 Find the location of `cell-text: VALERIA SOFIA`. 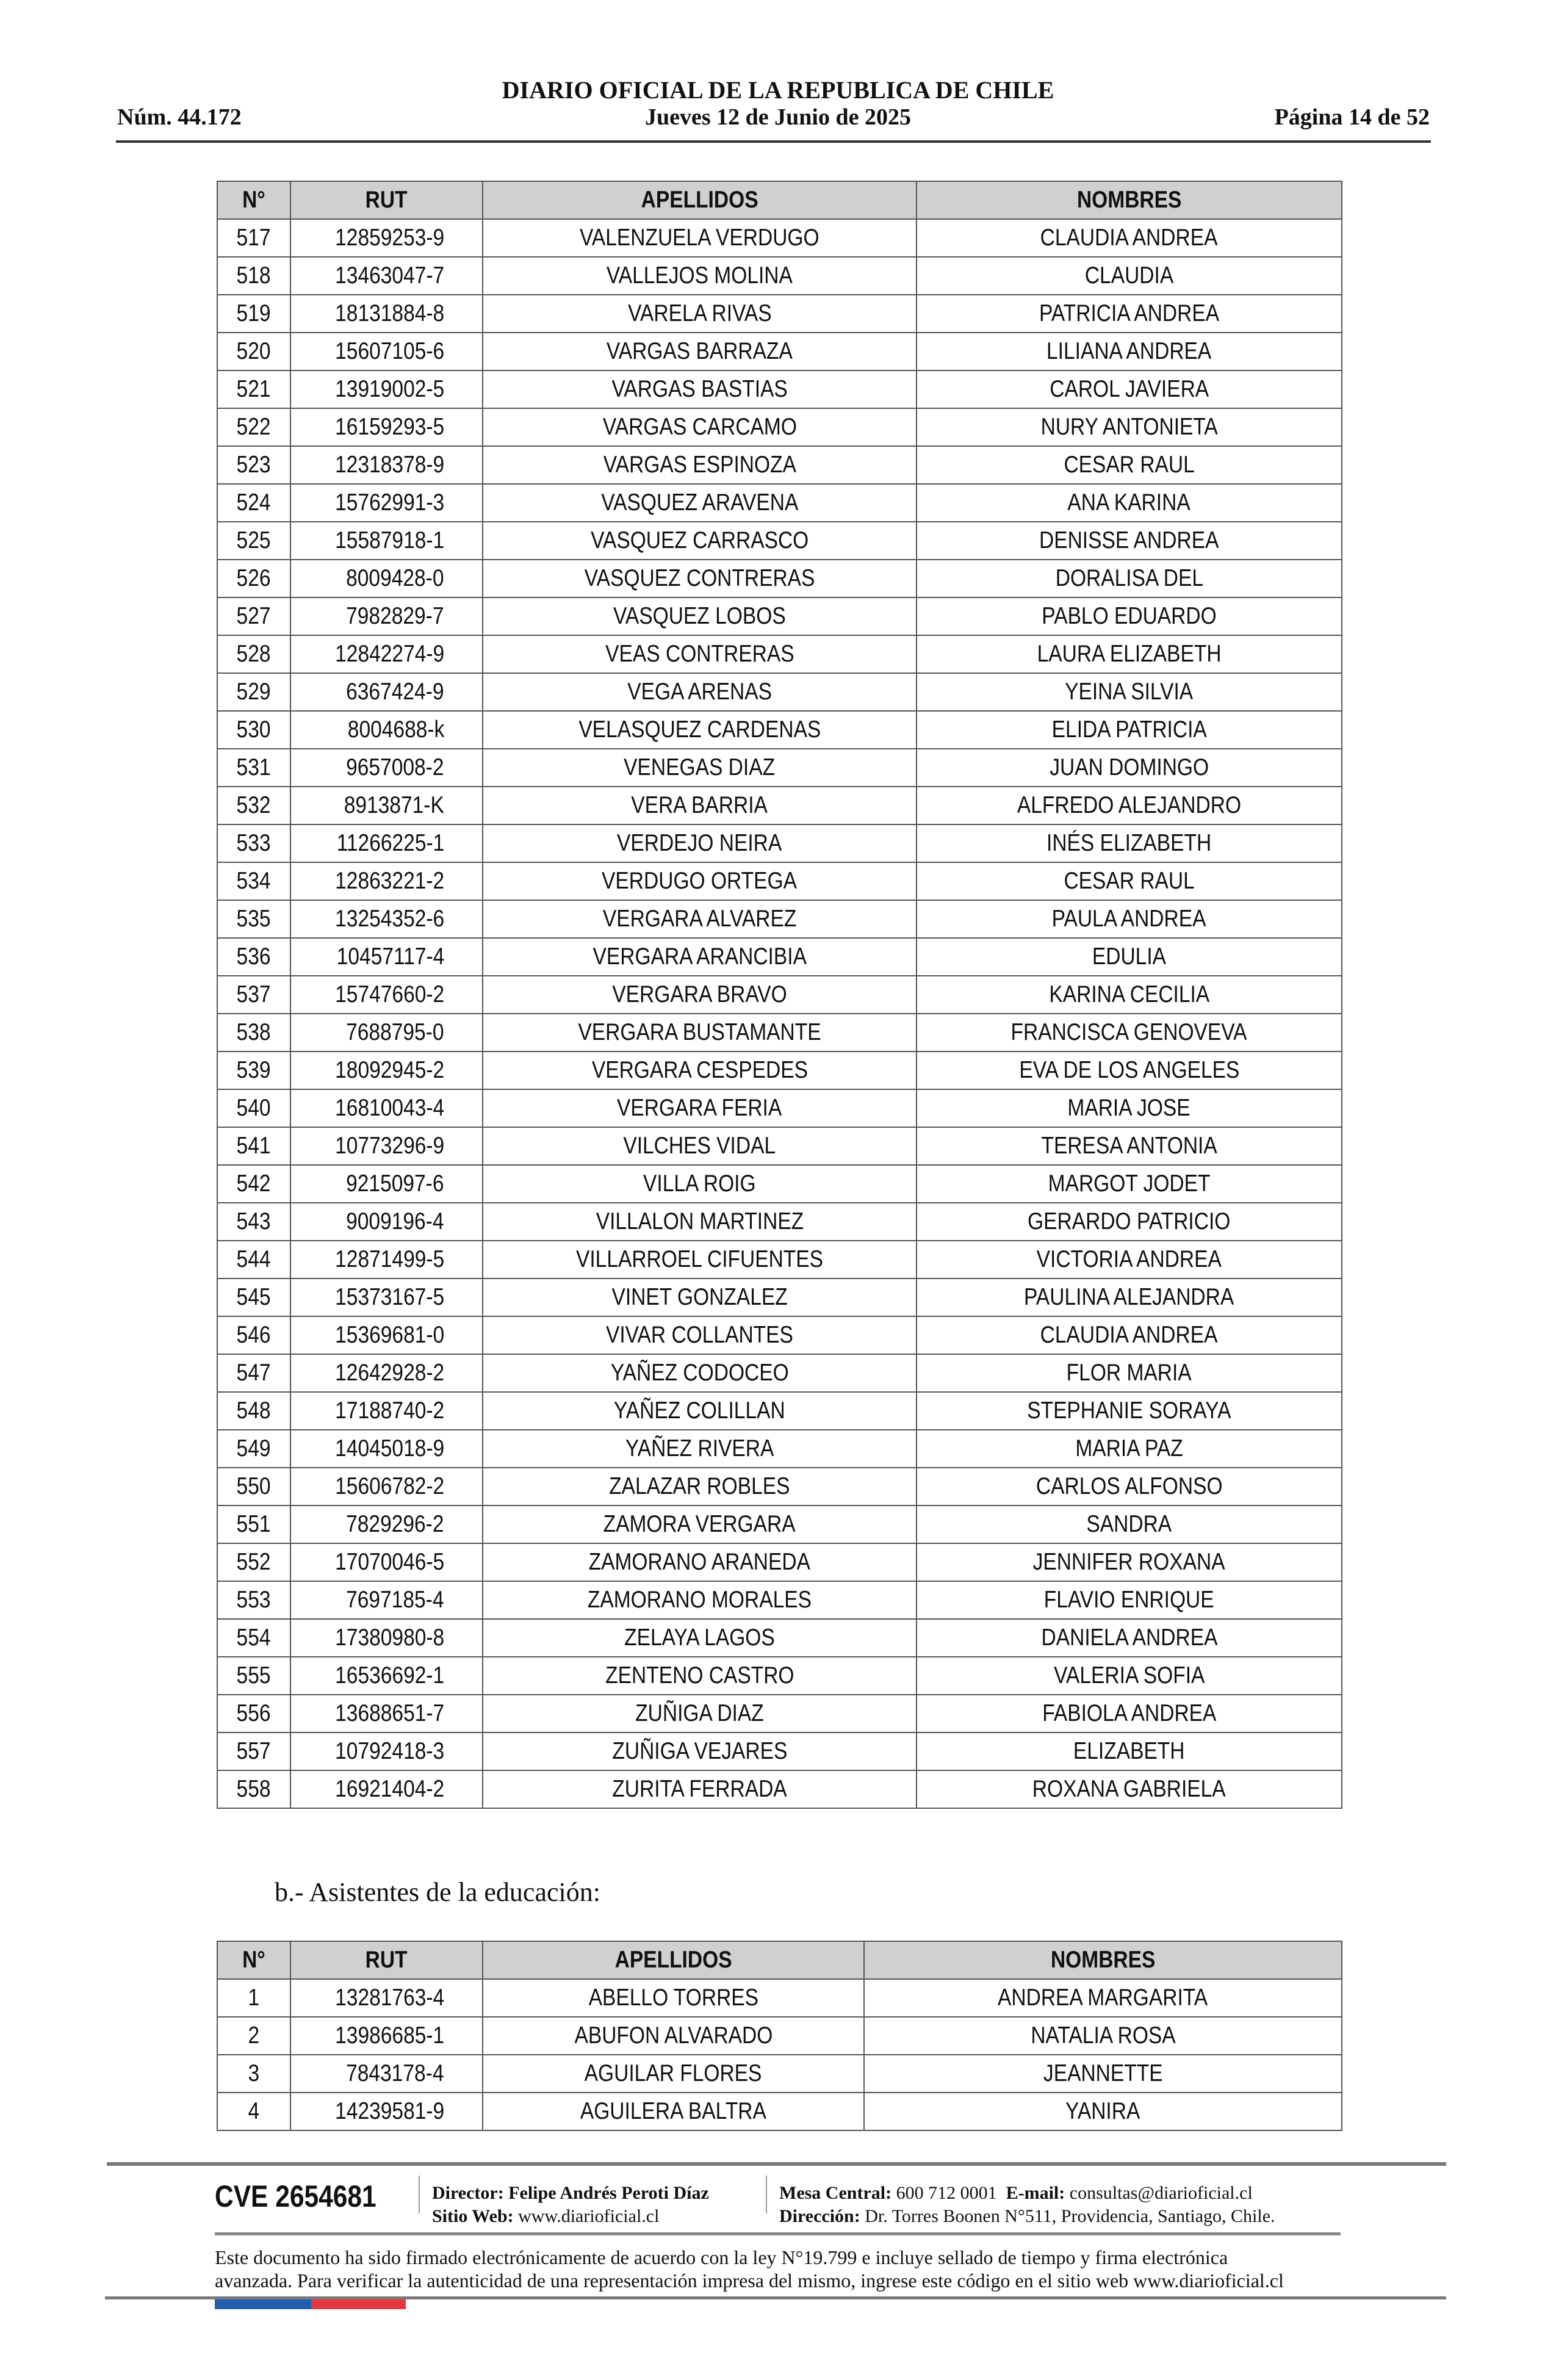

cell-text: VALERIA SOFIA is located at coordinates (1129, 1675).